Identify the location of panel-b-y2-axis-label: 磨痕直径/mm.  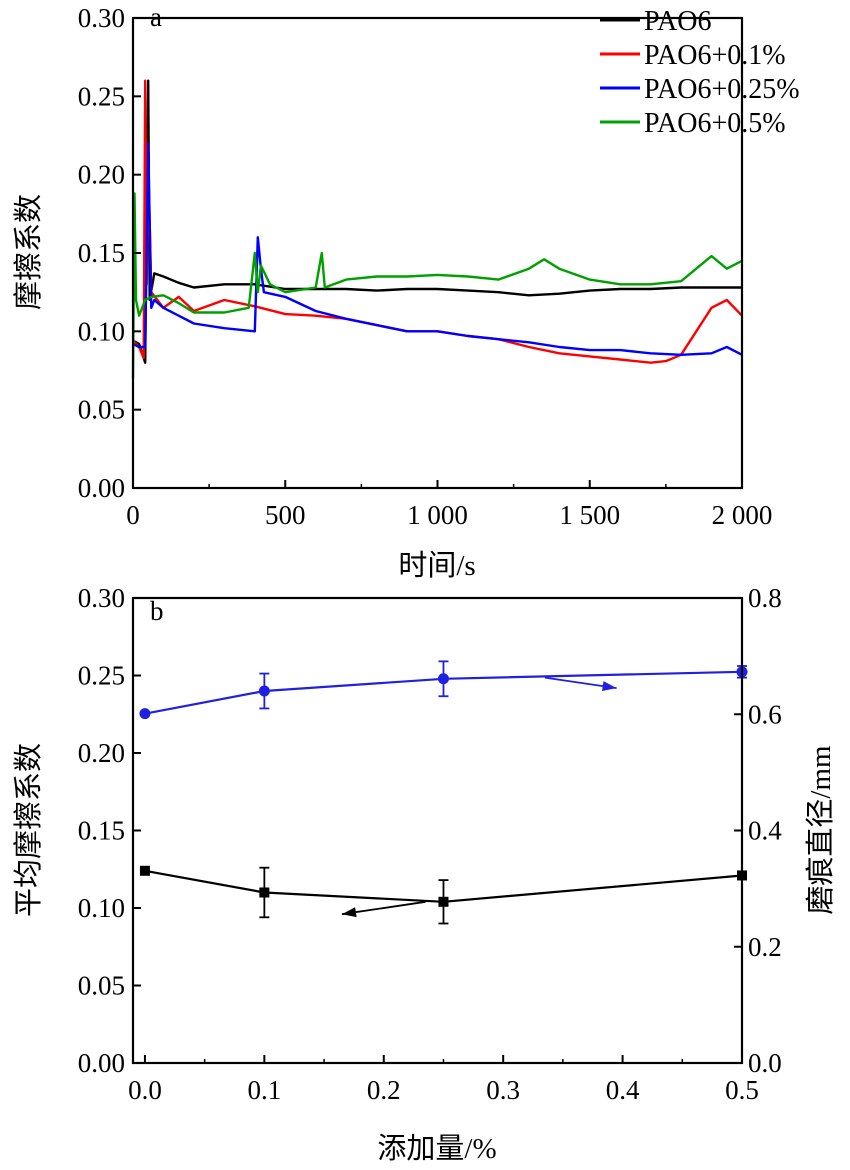
(820, 830).